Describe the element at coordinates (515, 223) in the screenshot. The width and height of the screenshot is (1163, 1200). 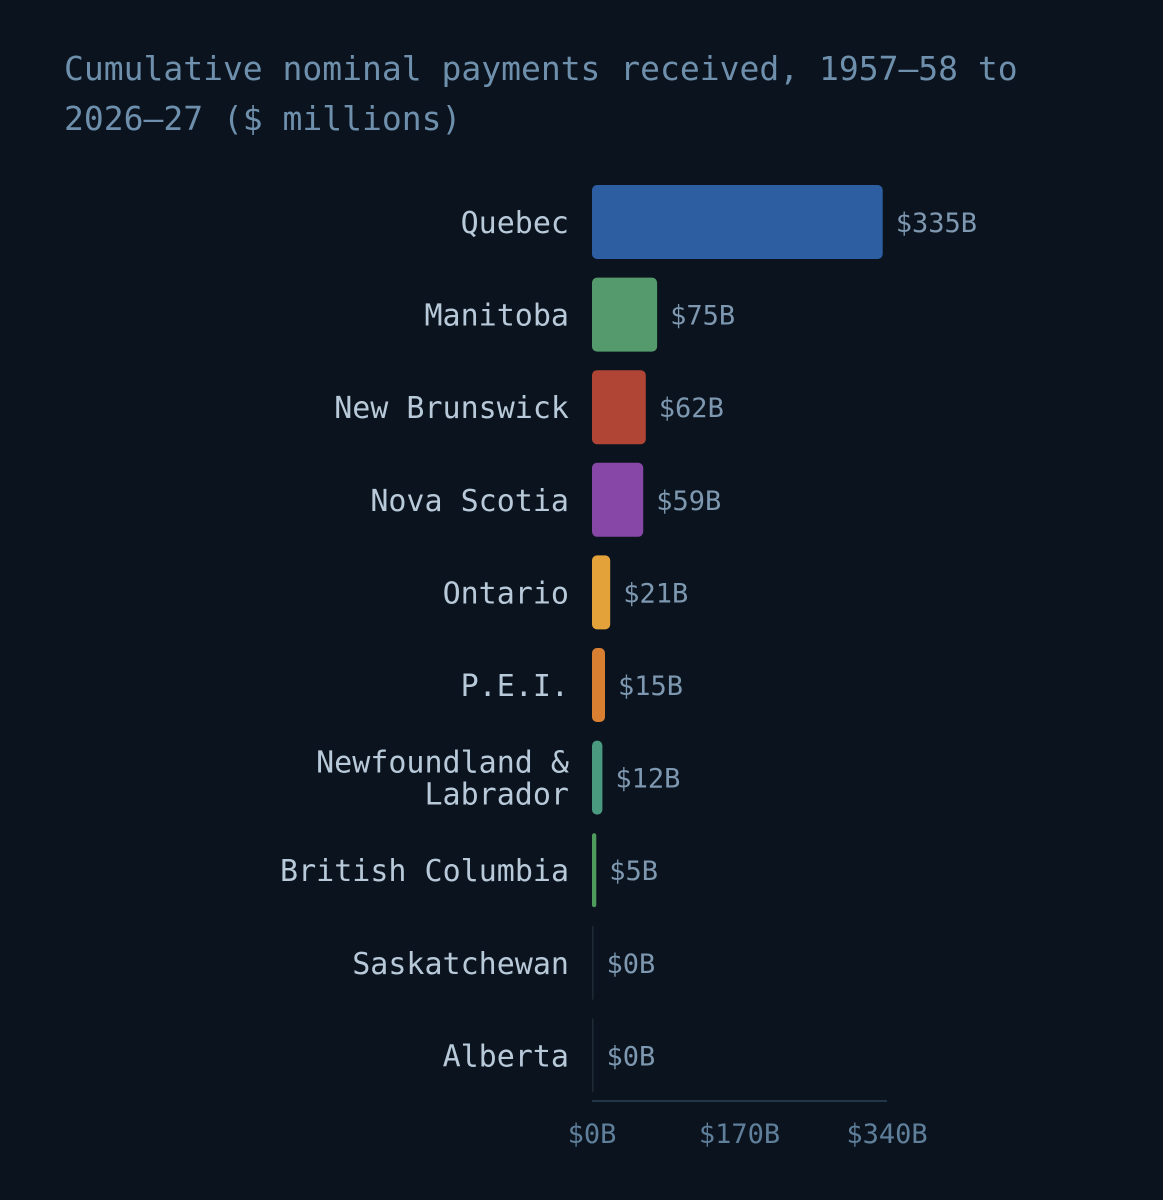
I see `category-label-quebec: Quebec` at that location.